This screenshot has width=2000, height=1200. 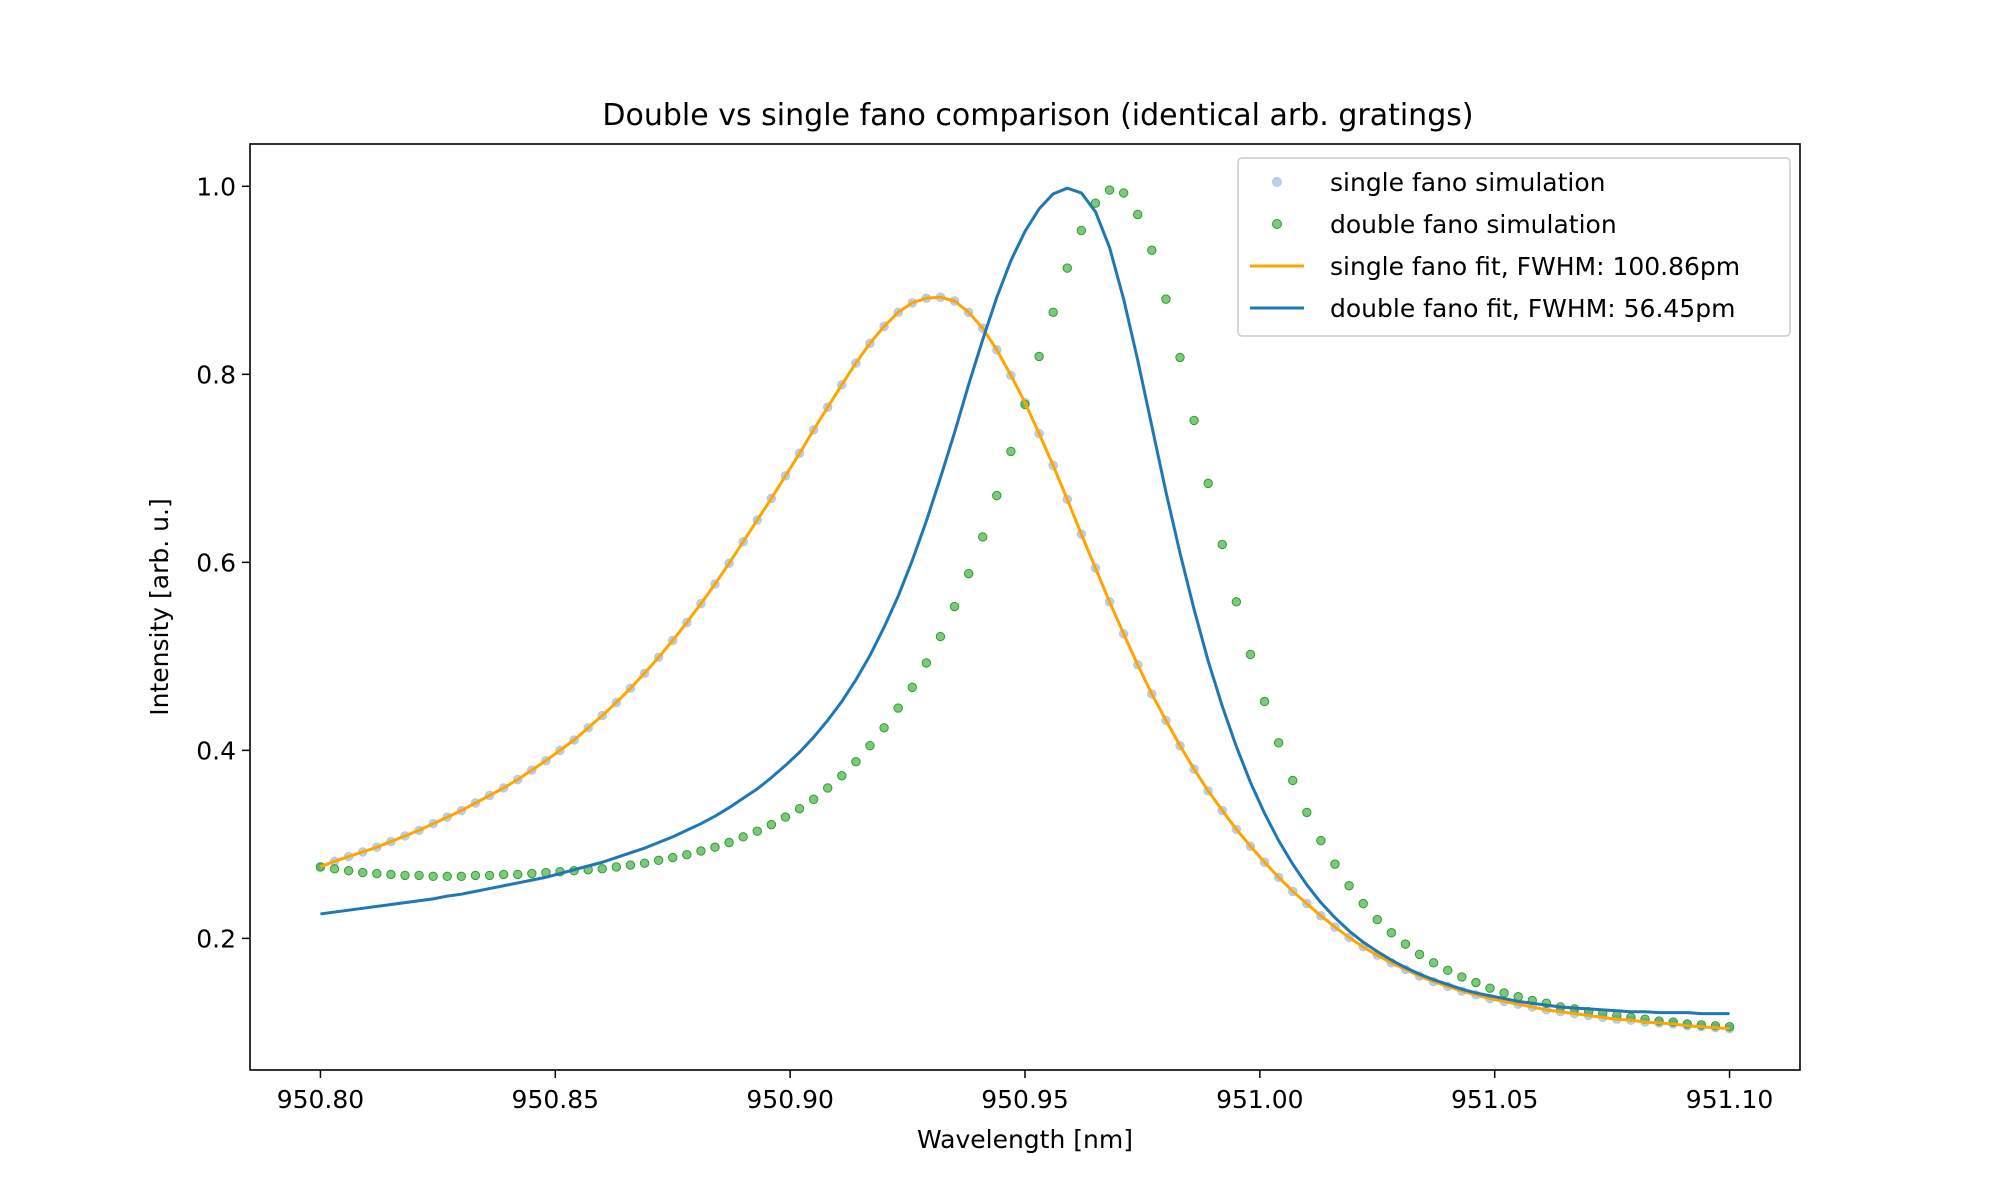 What do you see at coordinates (1729, 1099) in the screenshot?
I see `x-tick-label: 951.10` at bounding box center [1729, 1099].